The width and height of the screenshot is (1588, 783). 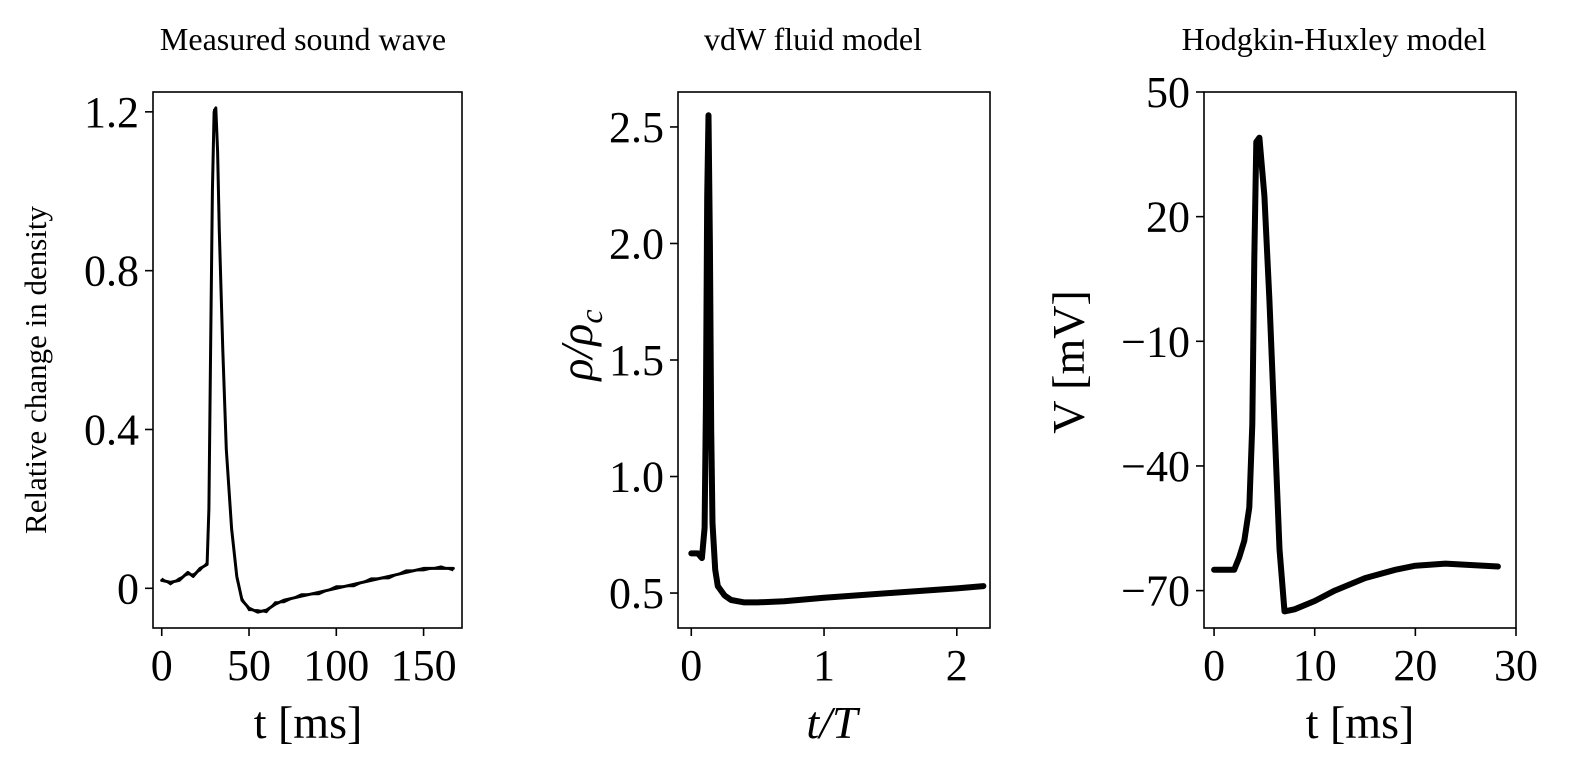 What do you see at coordinates (35, 370) in the screenshot?
I see `y-axis-label: Relative change in density` at bounding box center [35, 370].